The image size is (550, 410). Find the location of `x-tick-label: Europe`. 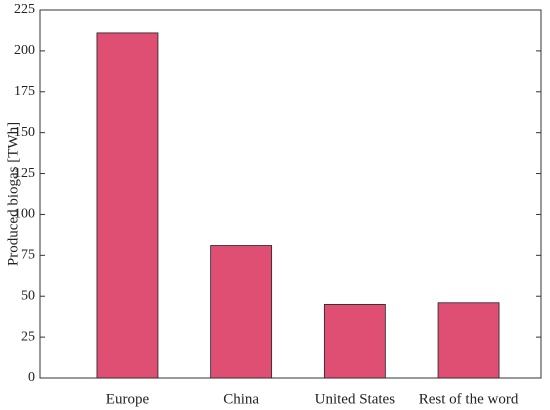

x-tick-label: Europe is located at coordinates (128, 399).